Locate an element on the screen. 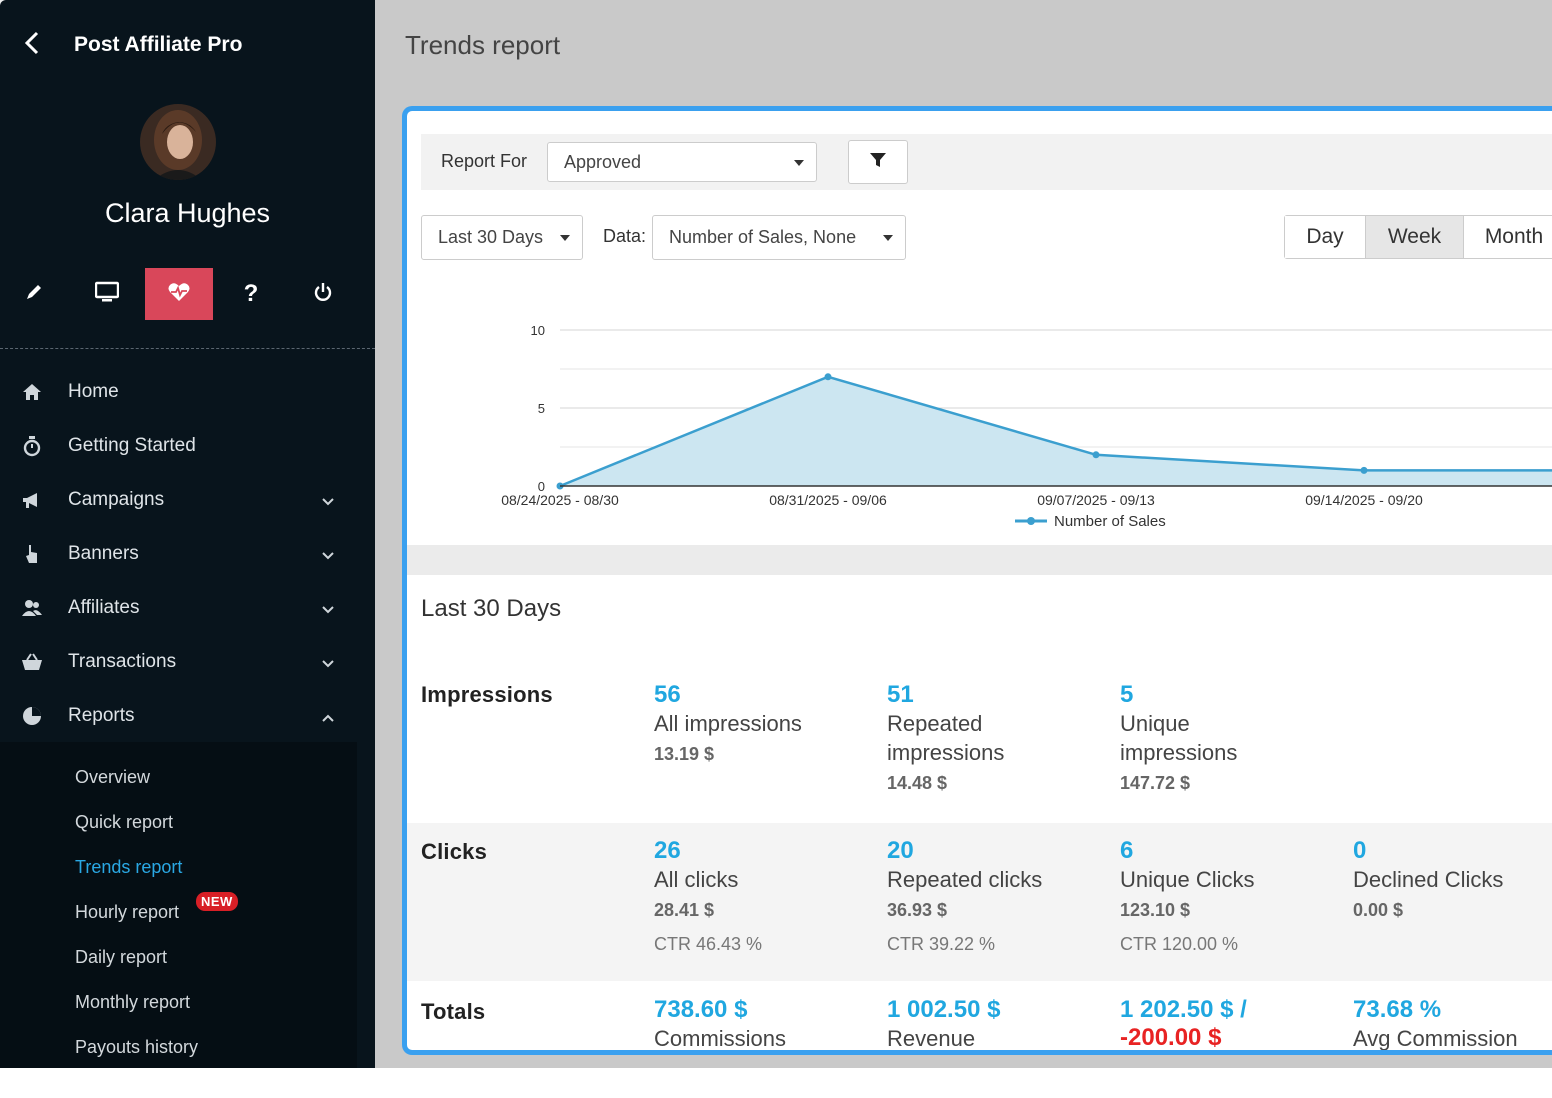 The image size is (1552, 1098). stat-value-negative: -200.00 $ is located at coordinates (1171, 1037).